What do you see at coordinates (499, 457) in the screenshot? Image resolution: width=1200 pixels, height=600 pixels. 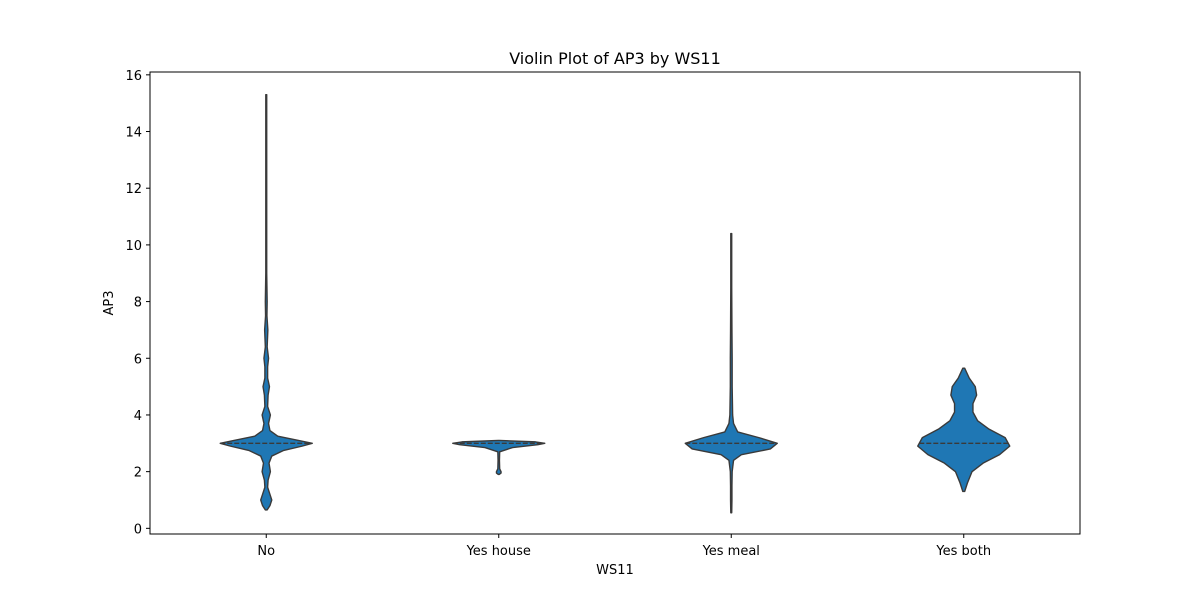 I see `violin-yes-house` at bounding box center [499, 457].